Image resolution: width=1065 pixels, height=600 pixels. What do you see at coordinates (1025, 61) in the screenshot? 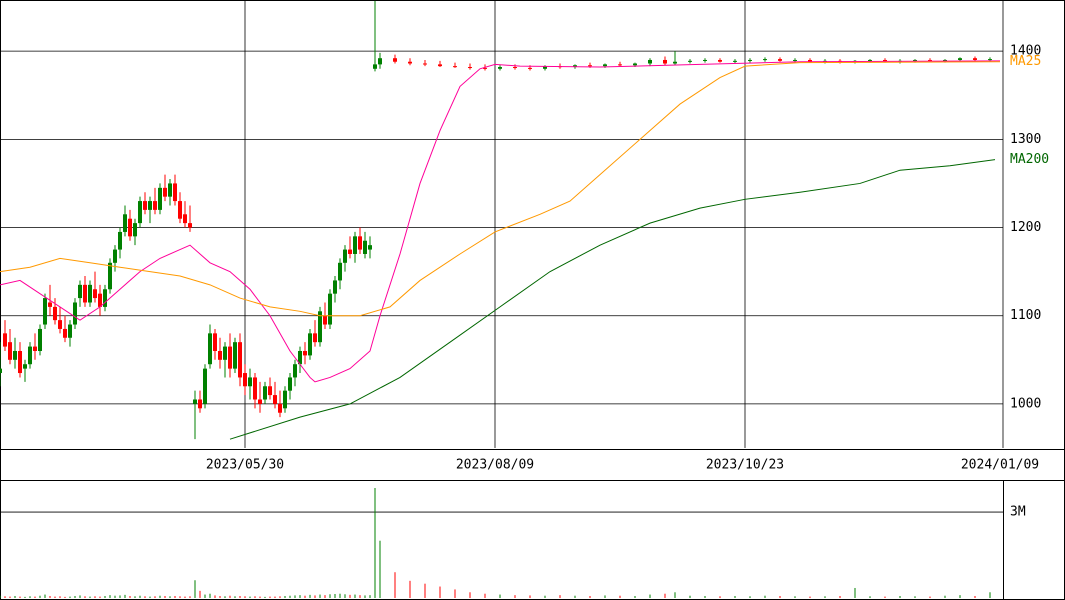
I see `legend-label: MA25` at bounding box center [1025, 61].